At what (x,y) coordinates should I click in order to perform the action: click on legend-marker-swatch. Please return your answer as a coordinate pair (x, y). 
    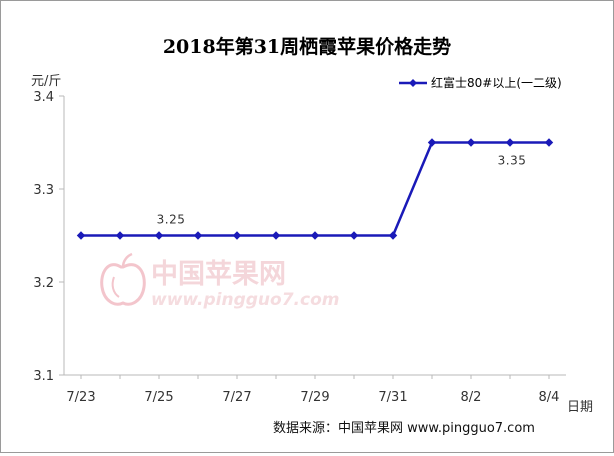
    Looking at the image, I should click on (413, 83).